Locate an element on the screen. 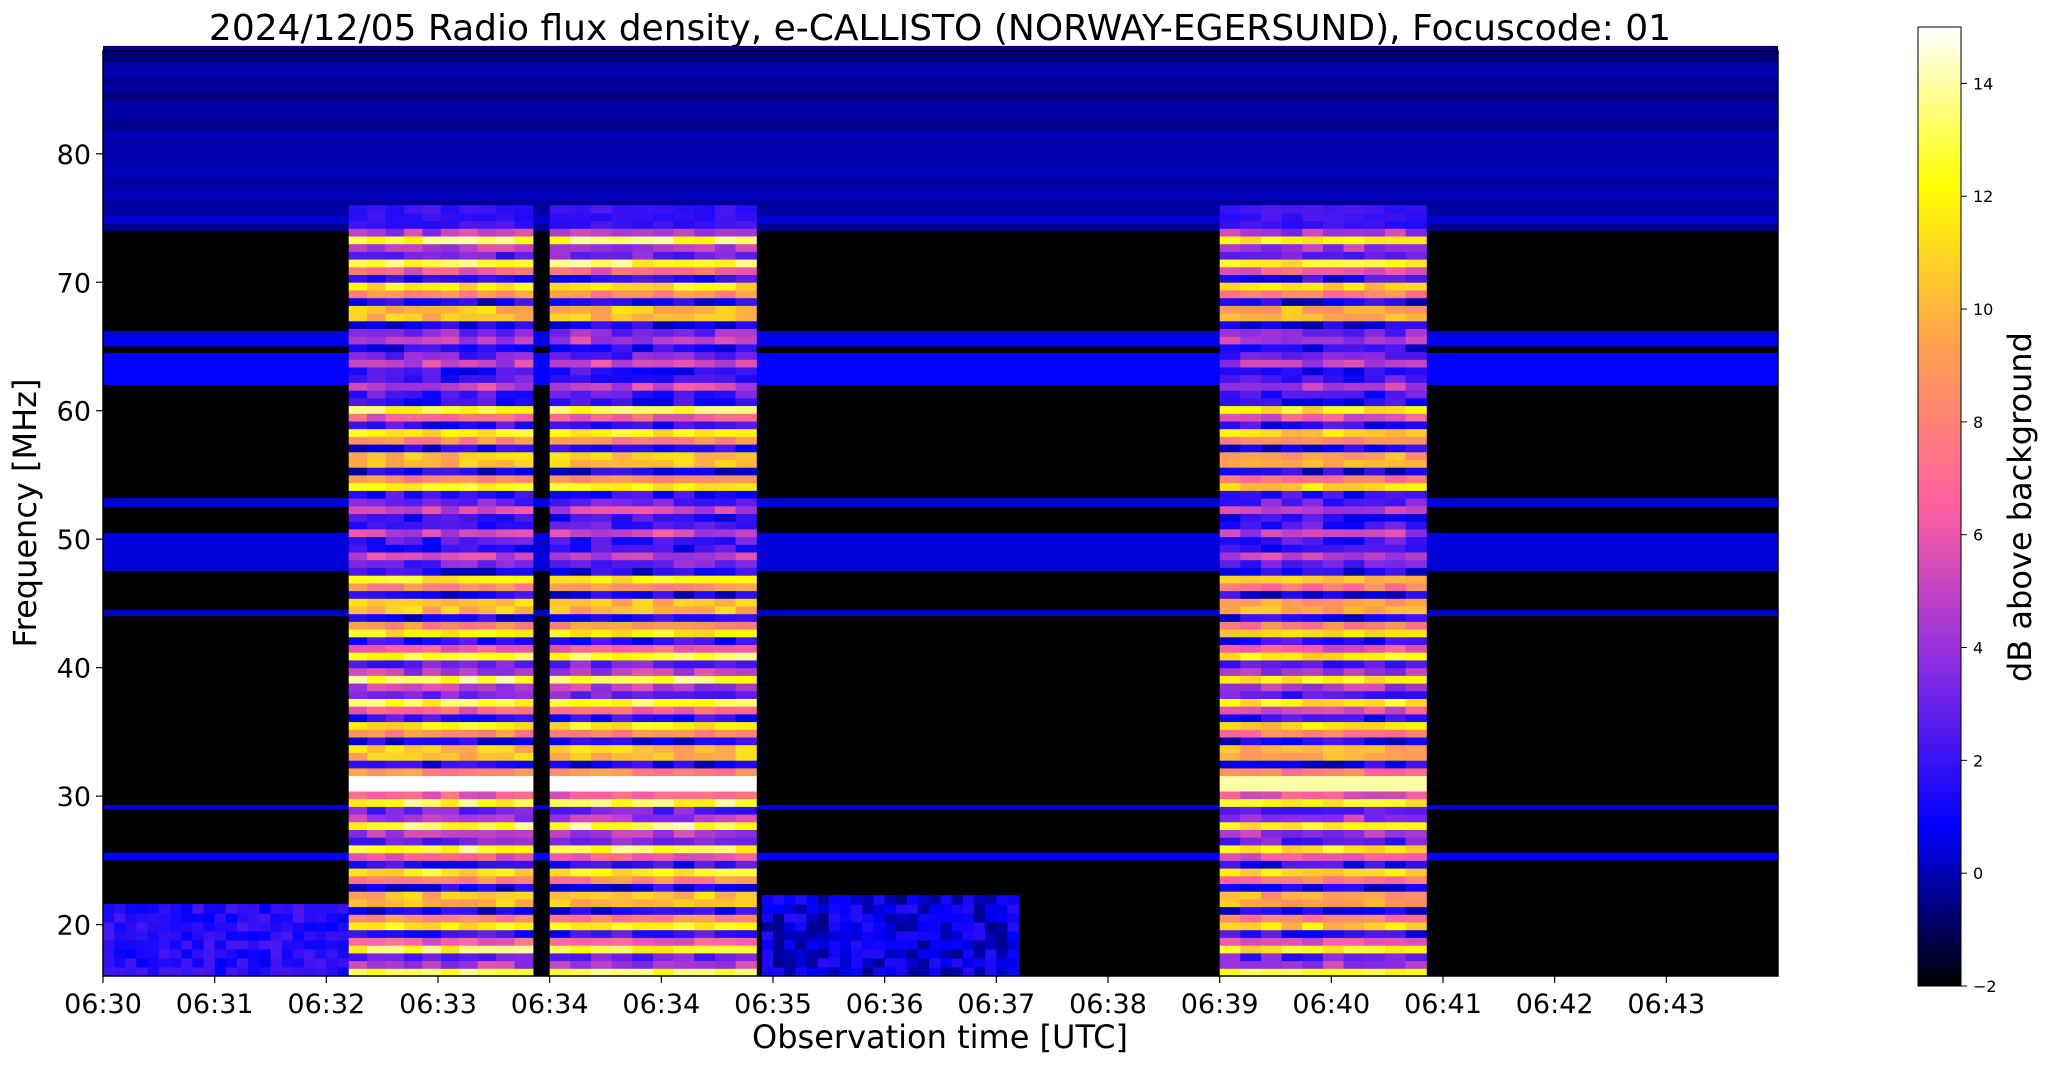 Image resolution: width=2047 pixels, height=1067 pixels. x-tick-label: 06:40 is located at coordinates (1331, 1004).